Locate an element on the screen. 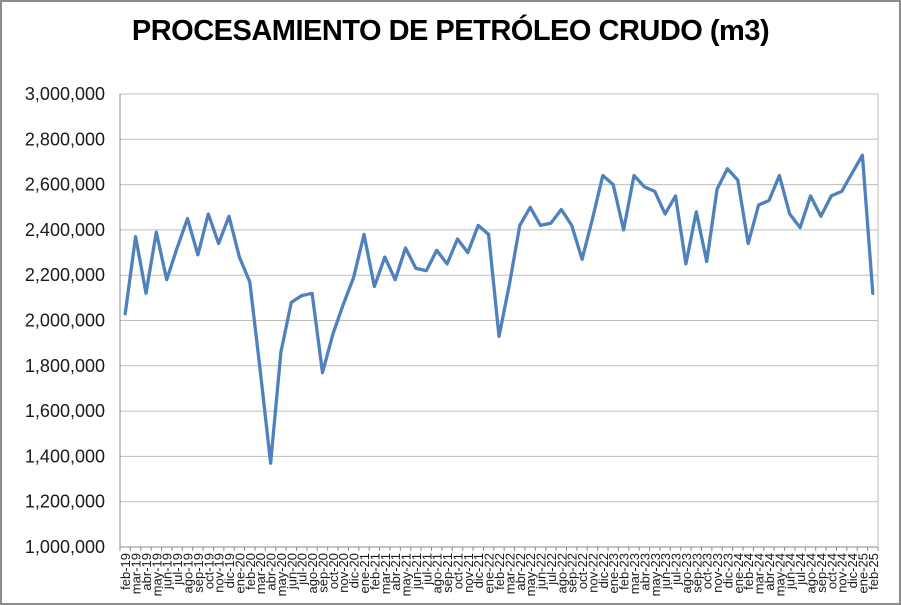  x-axis-tick-label: sep-23 is located at coordinates (696, 573).